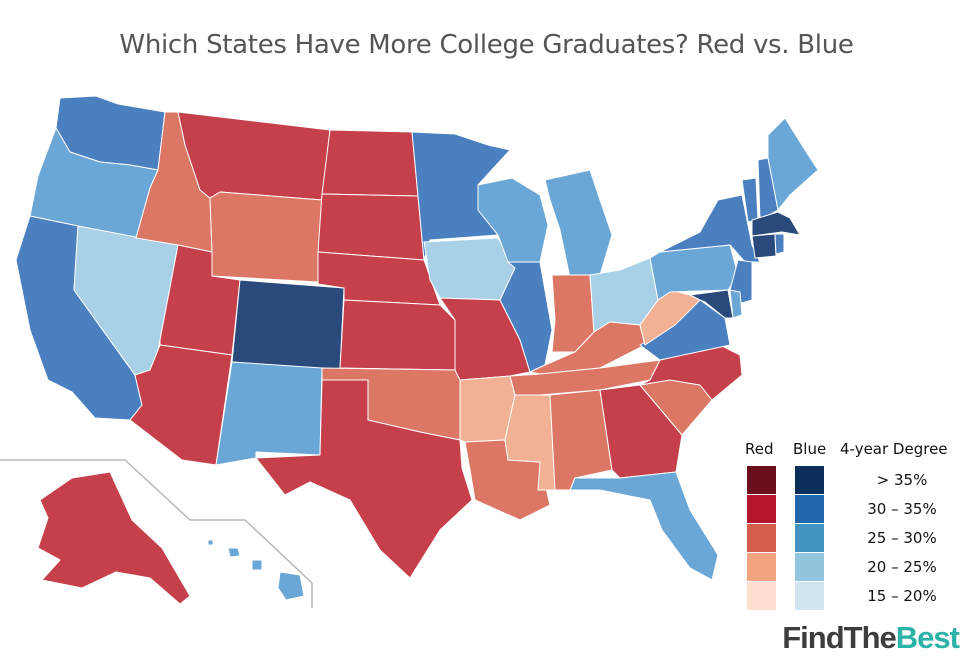  What do you see at coordinates (810, 449) in the screenshot?
I see `legend-blue-header: Blue` at bounding box center [810, 449].